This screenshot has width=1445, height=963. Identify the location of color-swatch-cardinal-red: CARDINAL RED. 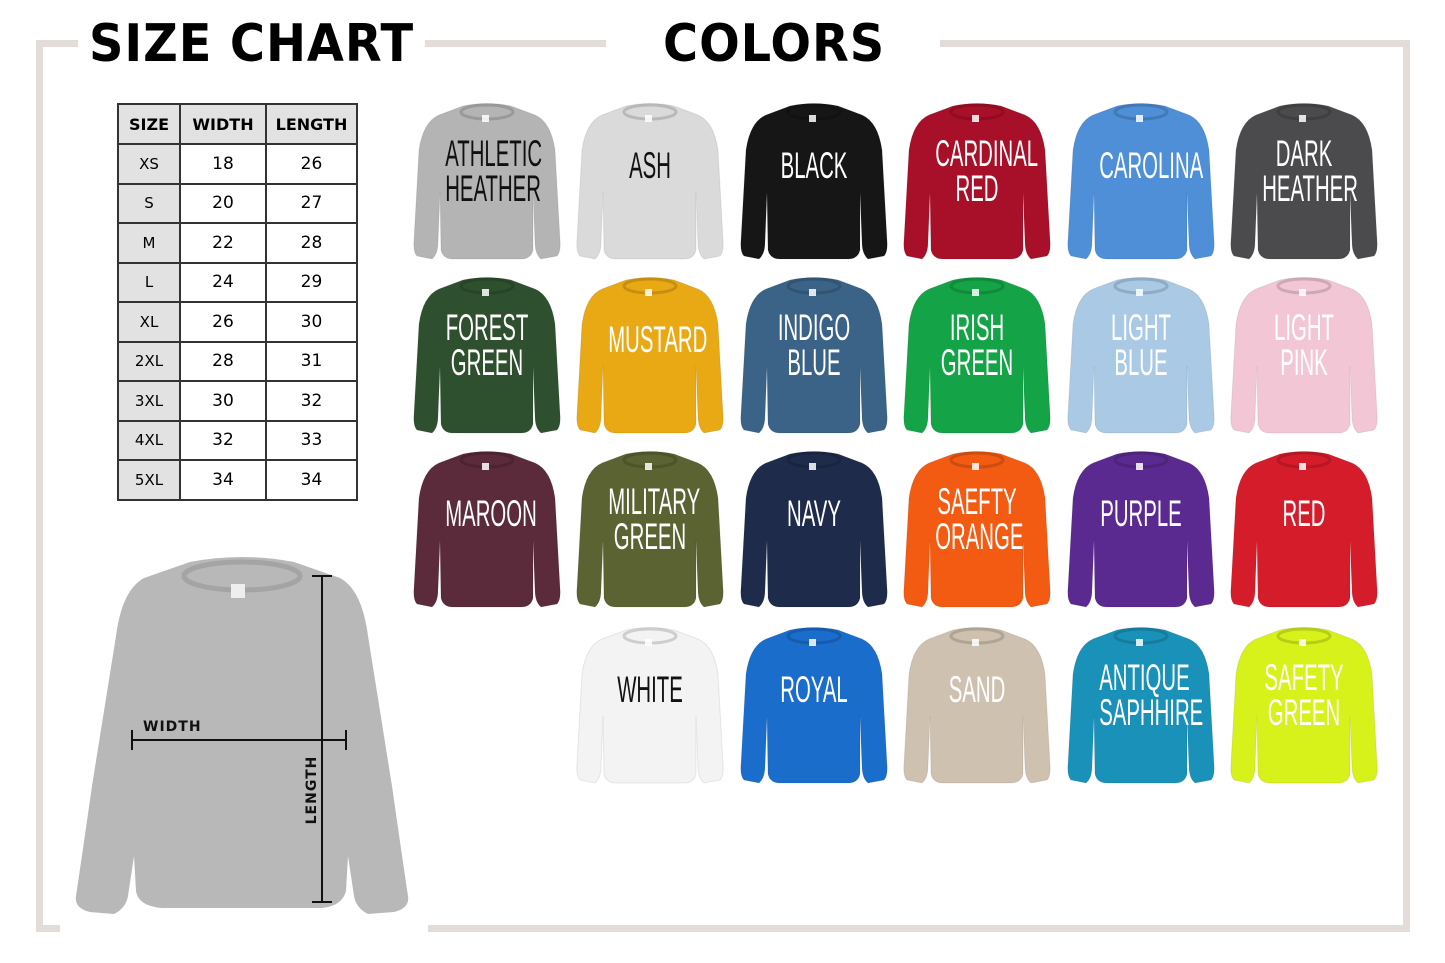
(977, 183).